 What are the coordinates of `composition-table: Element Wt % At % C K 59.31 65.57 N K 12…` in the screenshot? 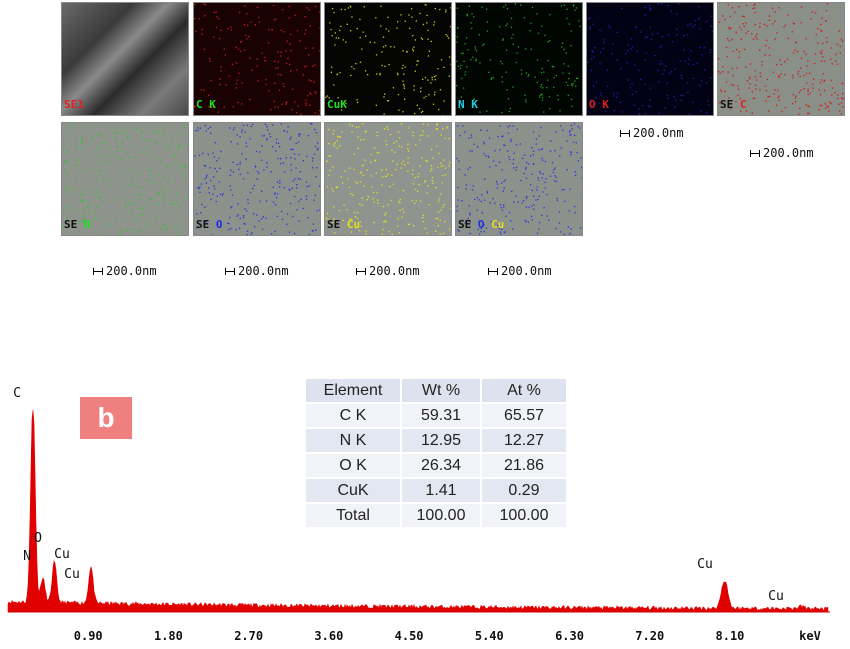 It's located at (436, 453).